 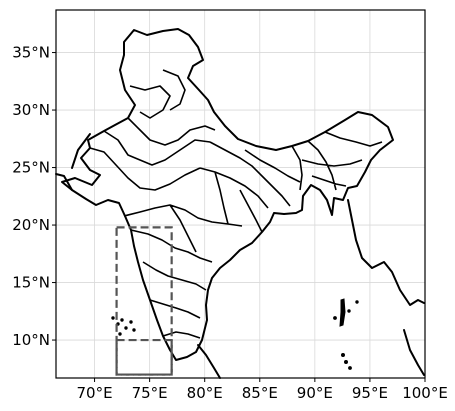 I want to click on y-tick-label-10: 10°N, so click(x=31, y=340).